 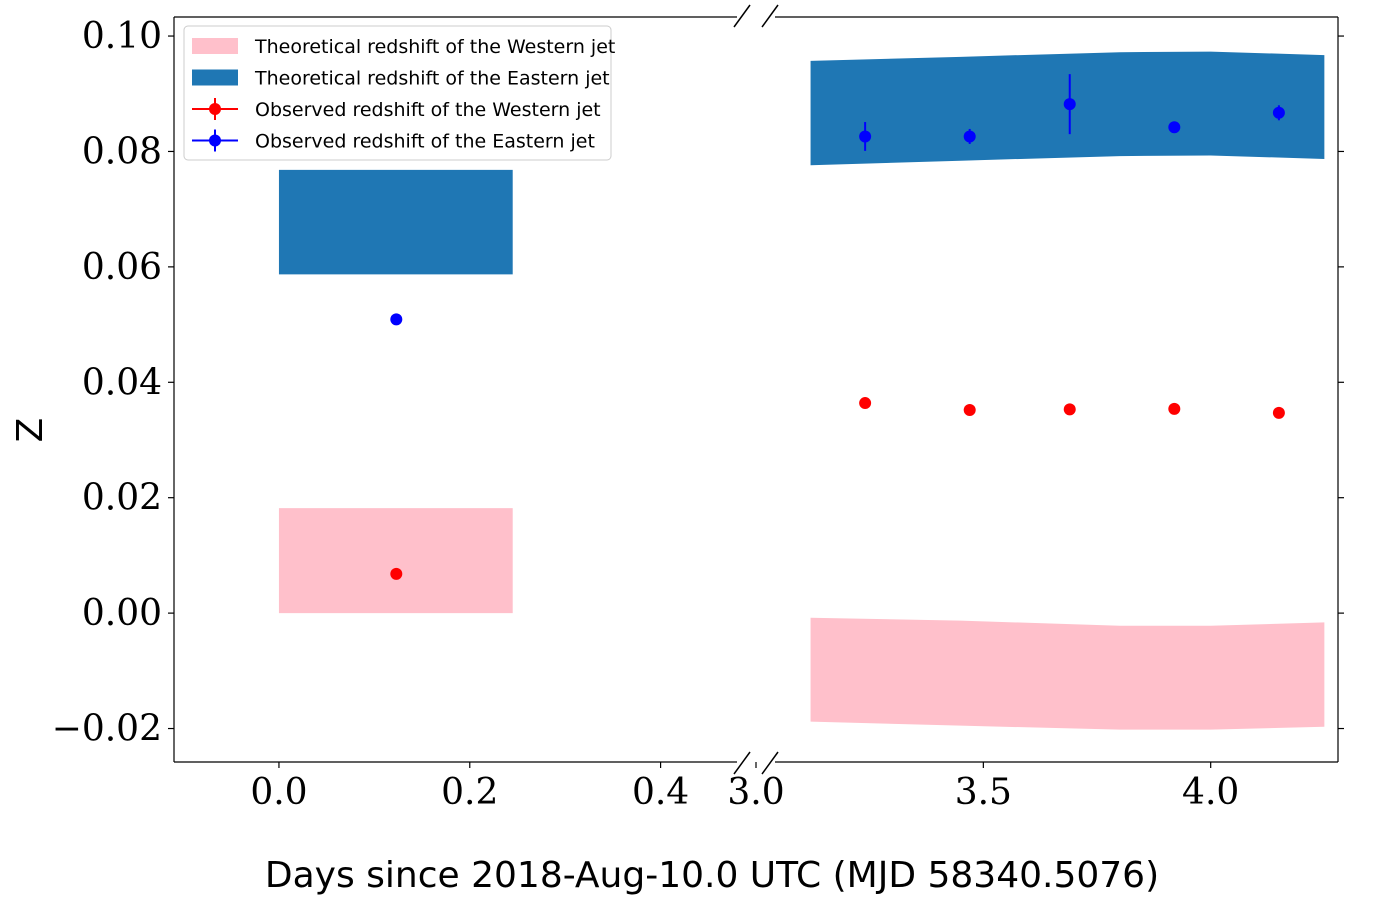 What do you see at coordinates (983, 792) in the screenshot?
I see `x-tick-label-1-1: 3.5` at bounding box center [983, 792].